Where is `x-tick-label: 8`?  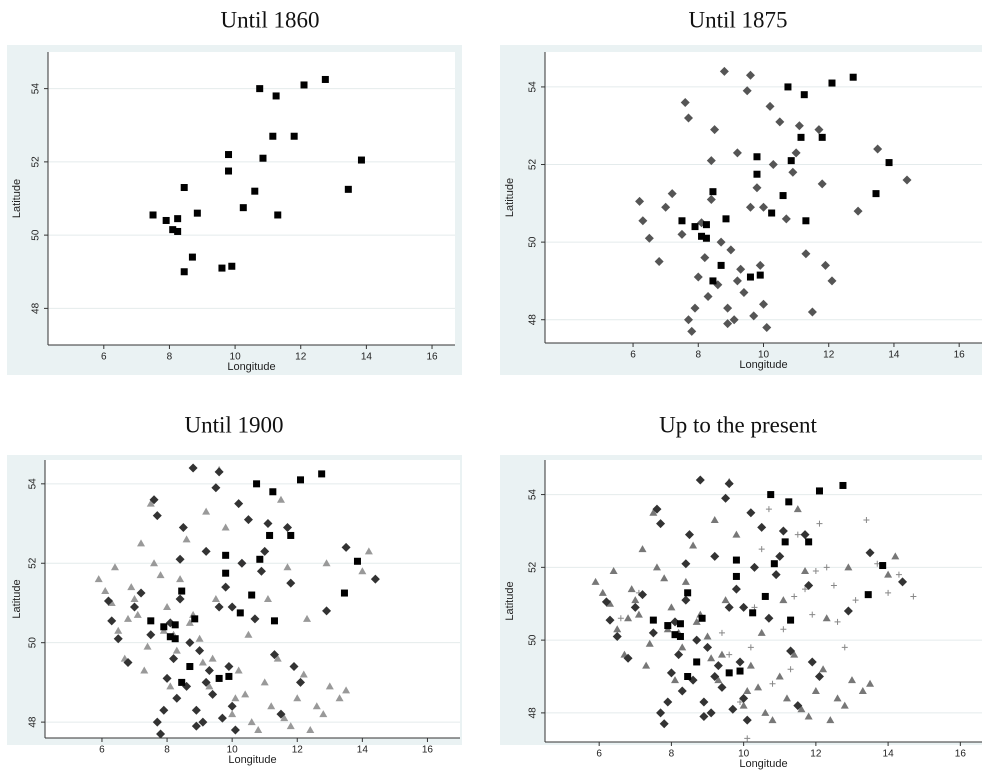 x-tick-label: 8 is located at coordinates (698, 355).